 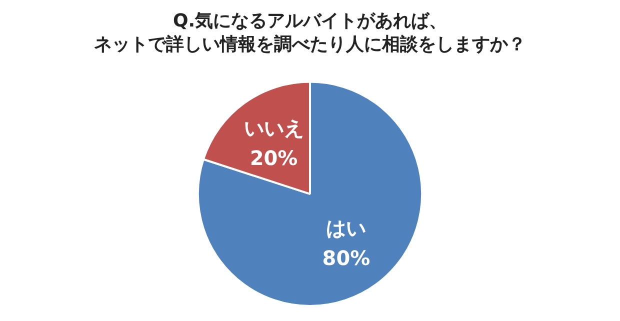 I want to click on data-label: 20%, so click(x=274, y=158).